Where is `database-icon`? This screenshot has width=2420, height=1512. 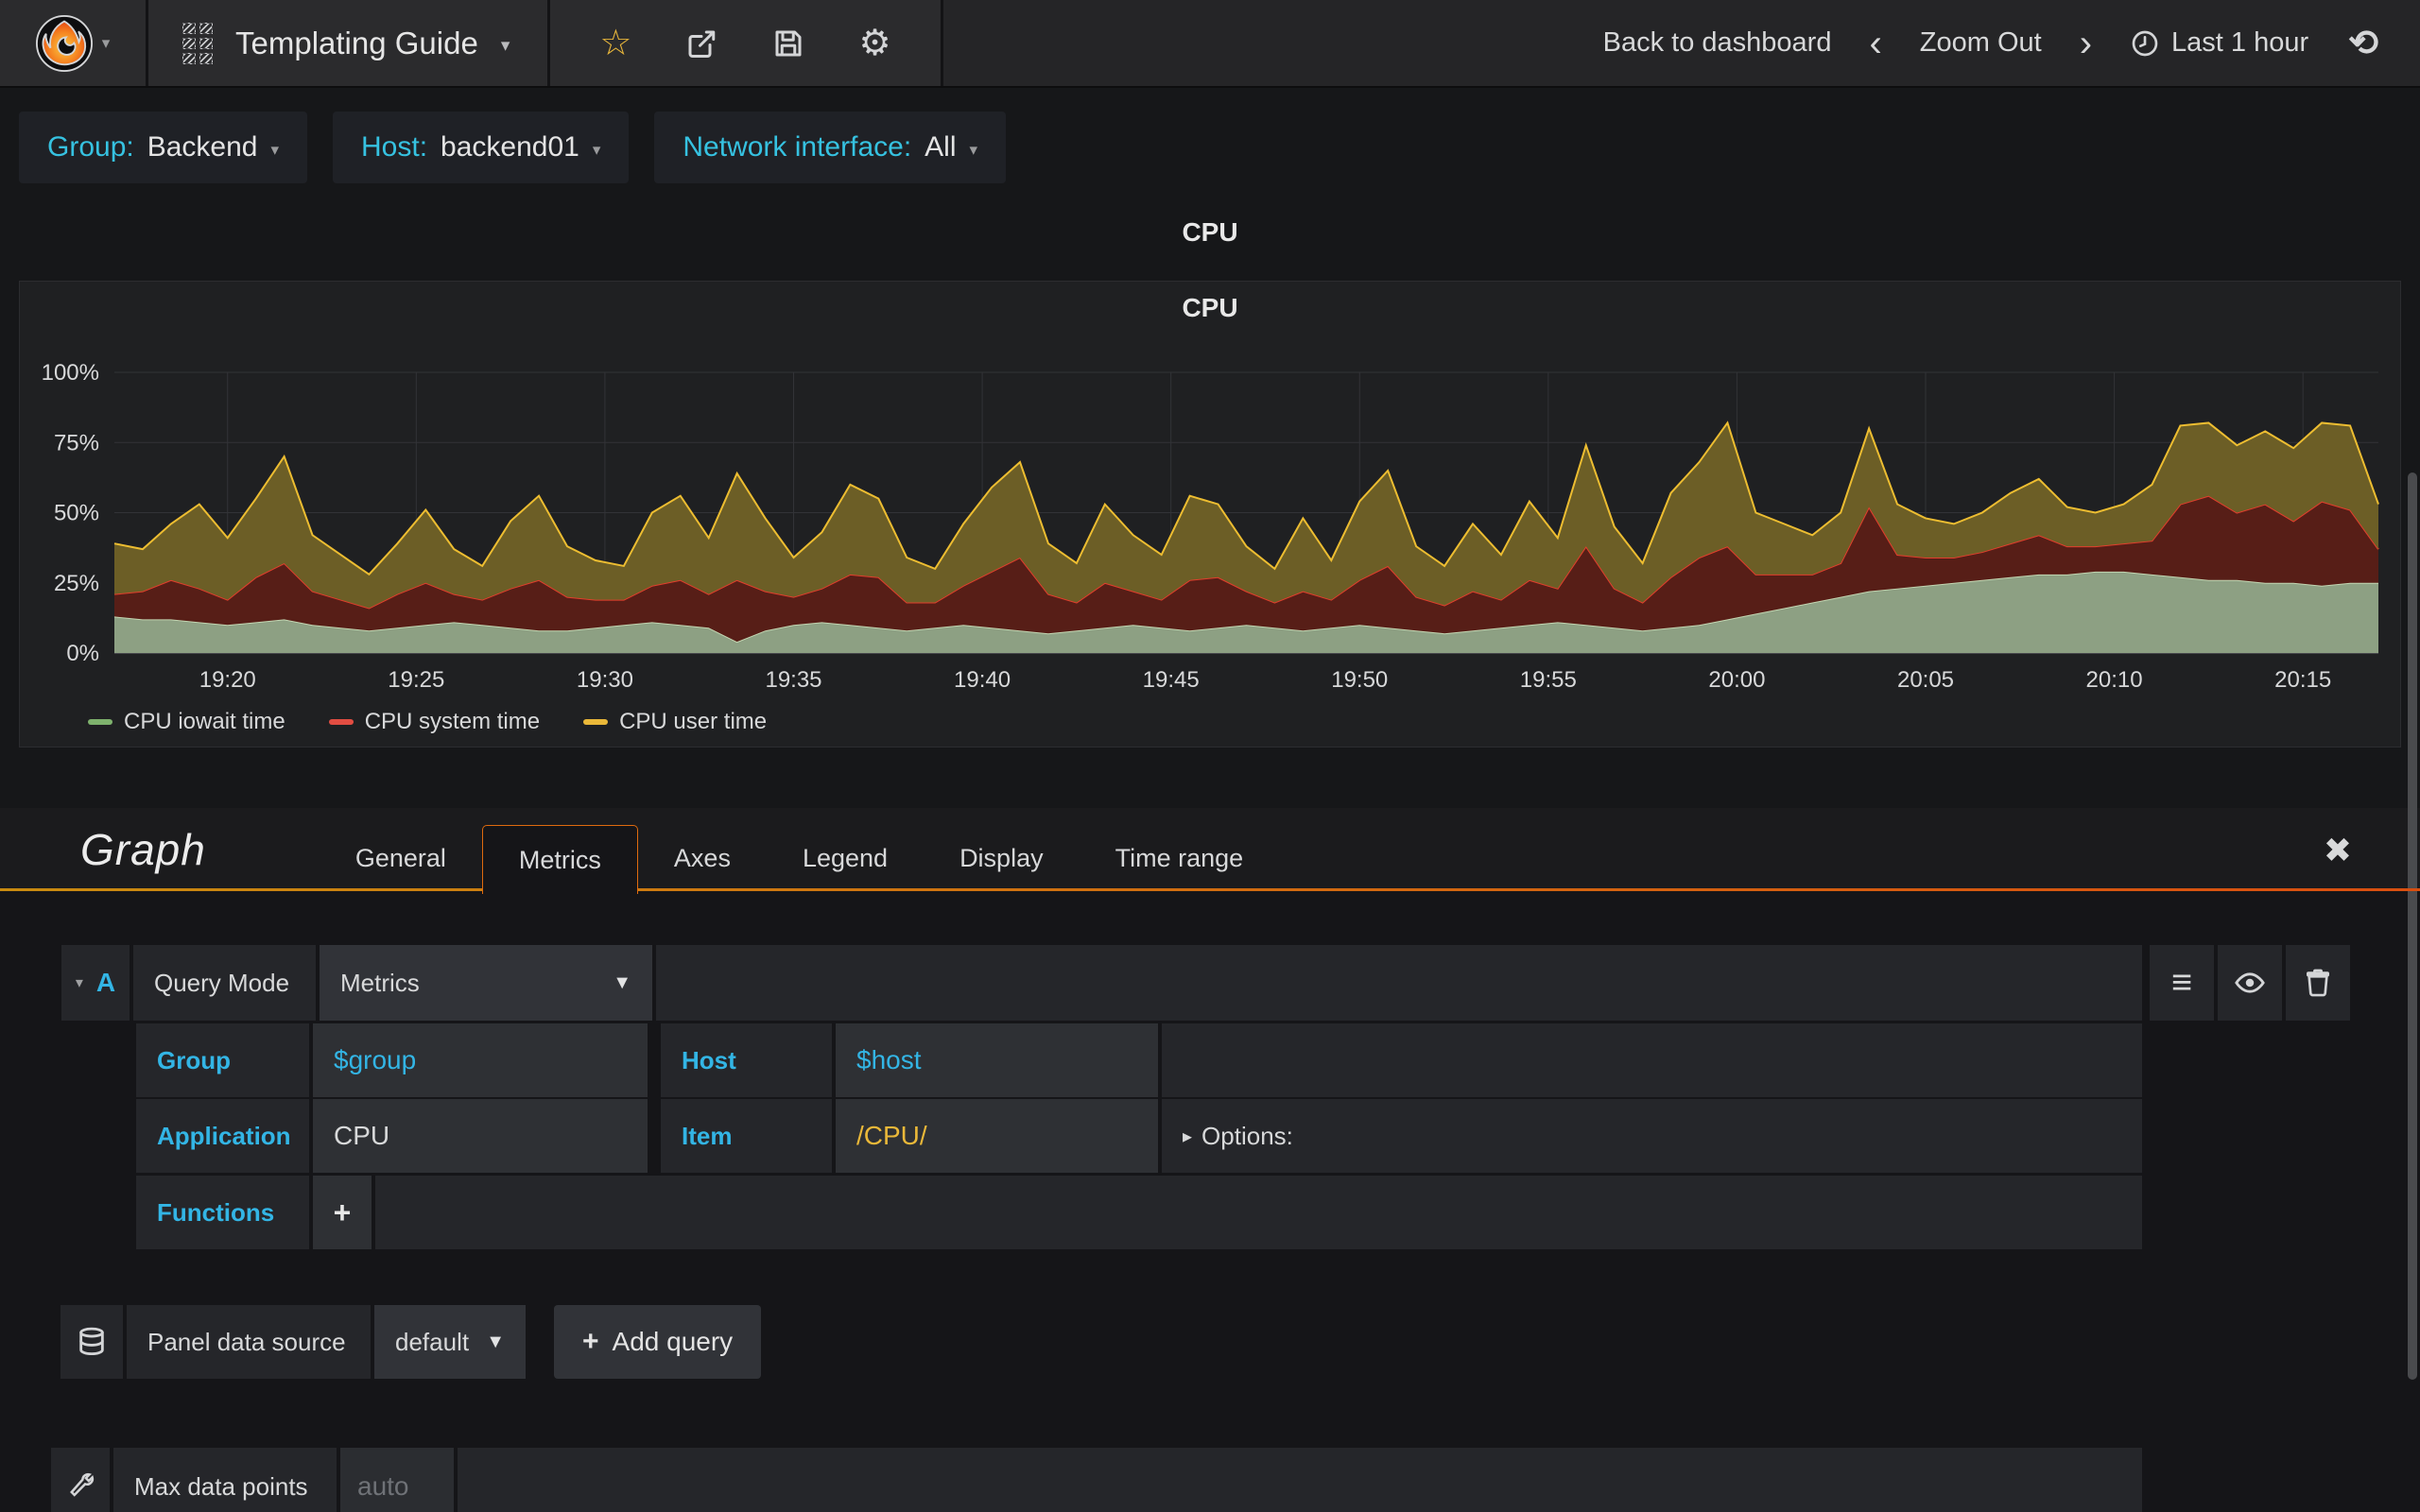 database-icon is located at coordinates (92, 1342).